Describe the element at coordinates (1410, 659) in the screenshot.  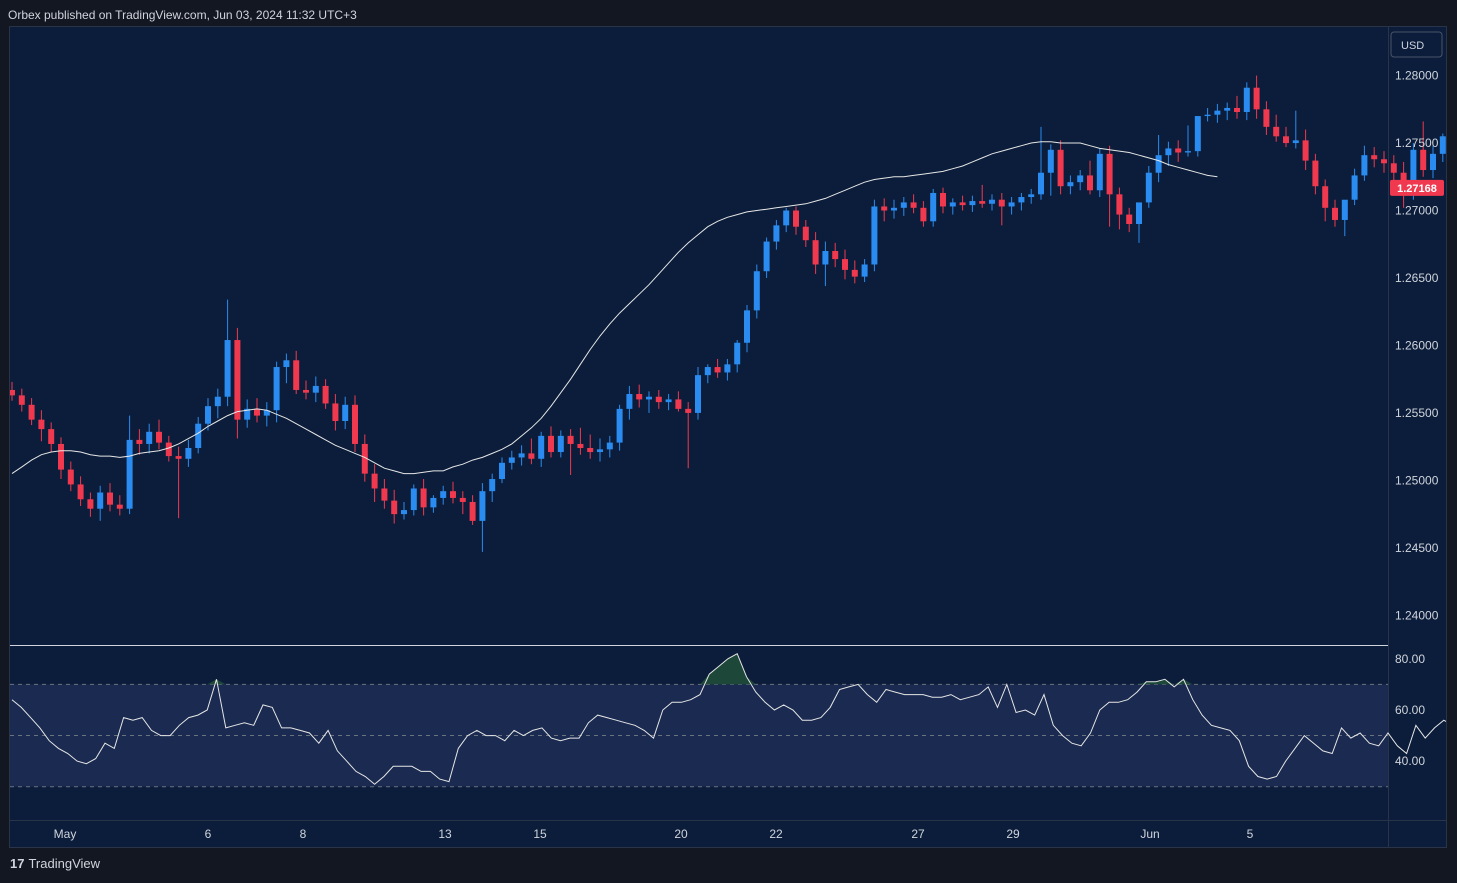
I see `rsi-tick-label: 80.00` at that location.